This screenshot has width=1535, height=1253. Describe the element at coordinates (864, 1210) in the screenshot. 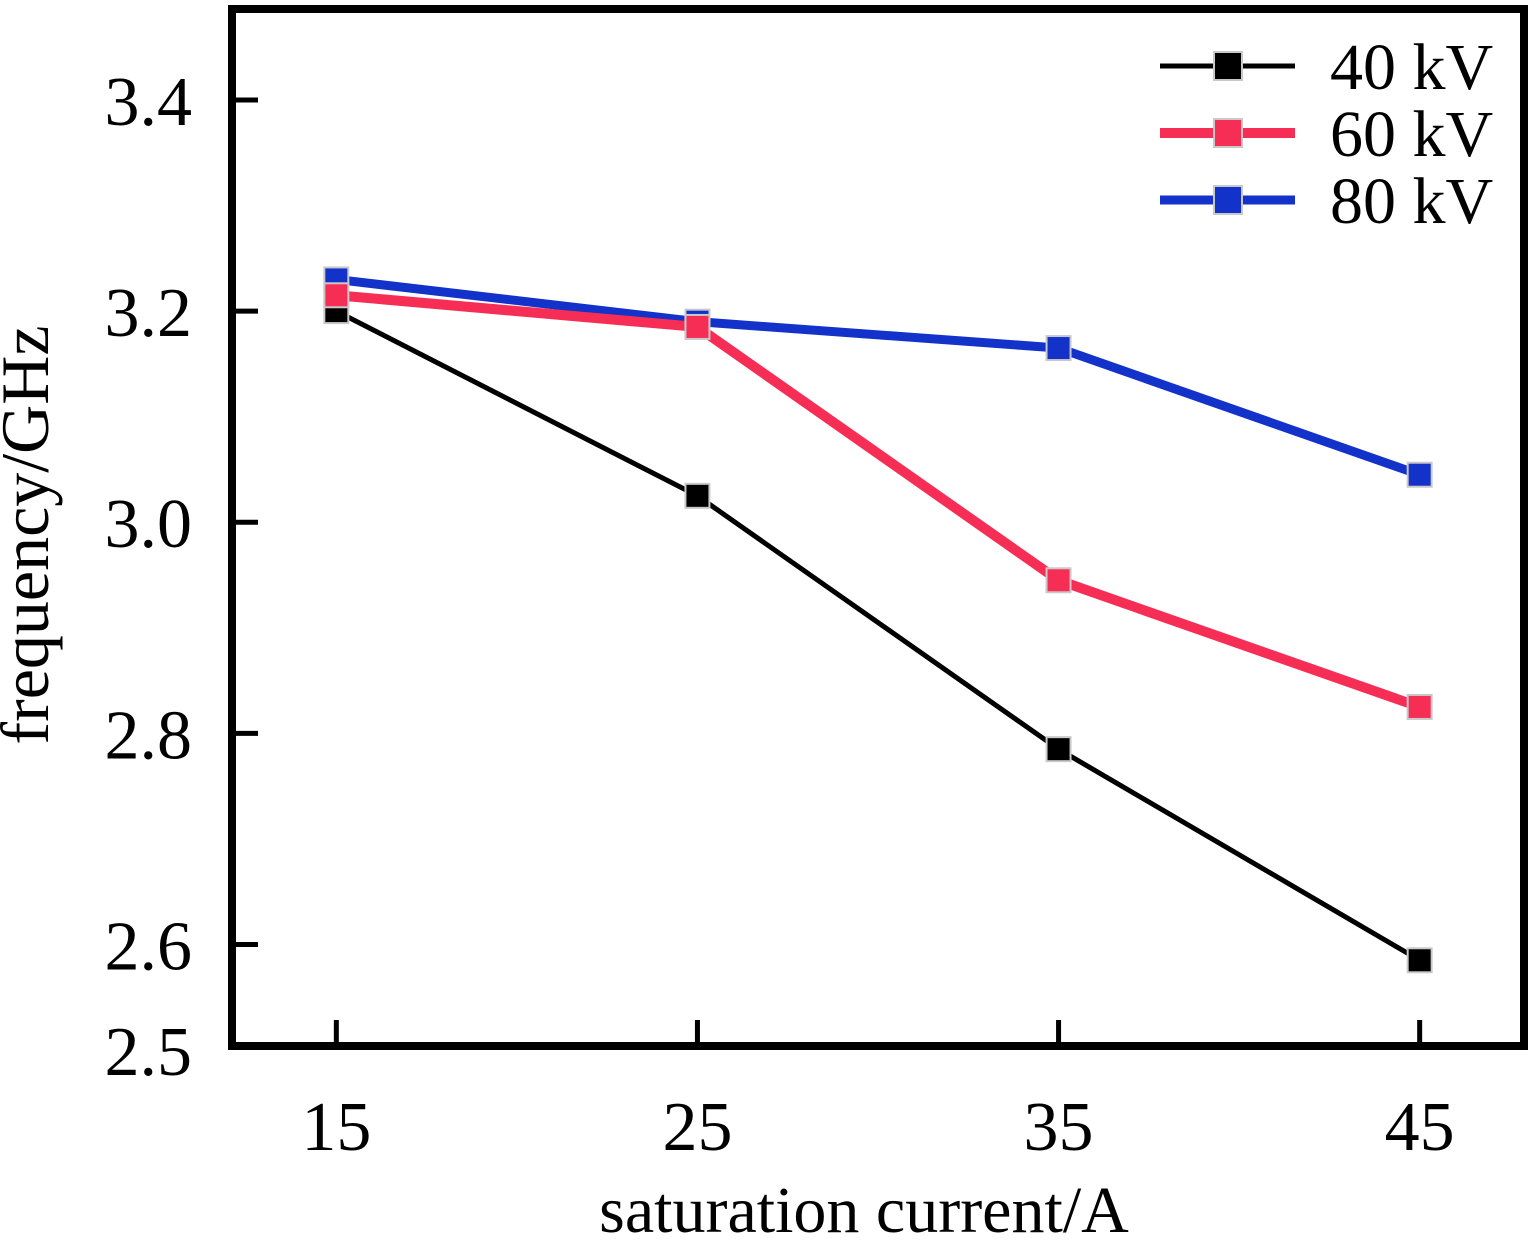

I see `x-axis-title: saturation current/A` at that location.